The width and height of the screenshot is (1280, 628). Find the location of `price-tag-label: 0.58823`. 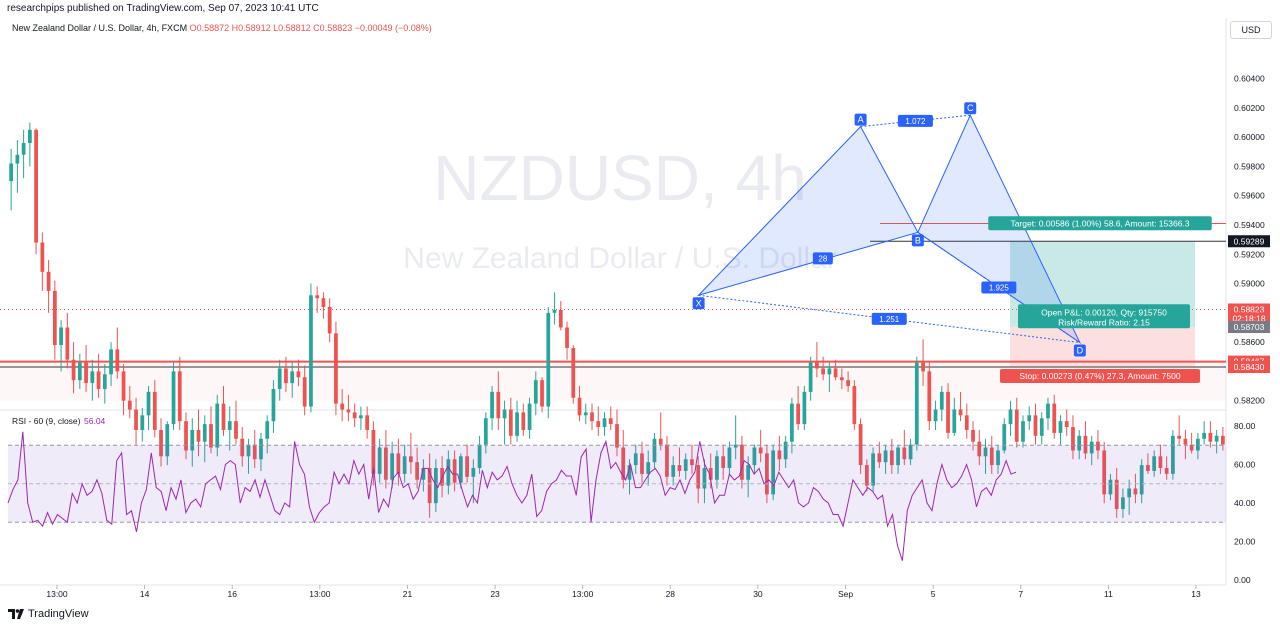

price-tag-label: 0.58823 is located at coordinates (1249, 309).